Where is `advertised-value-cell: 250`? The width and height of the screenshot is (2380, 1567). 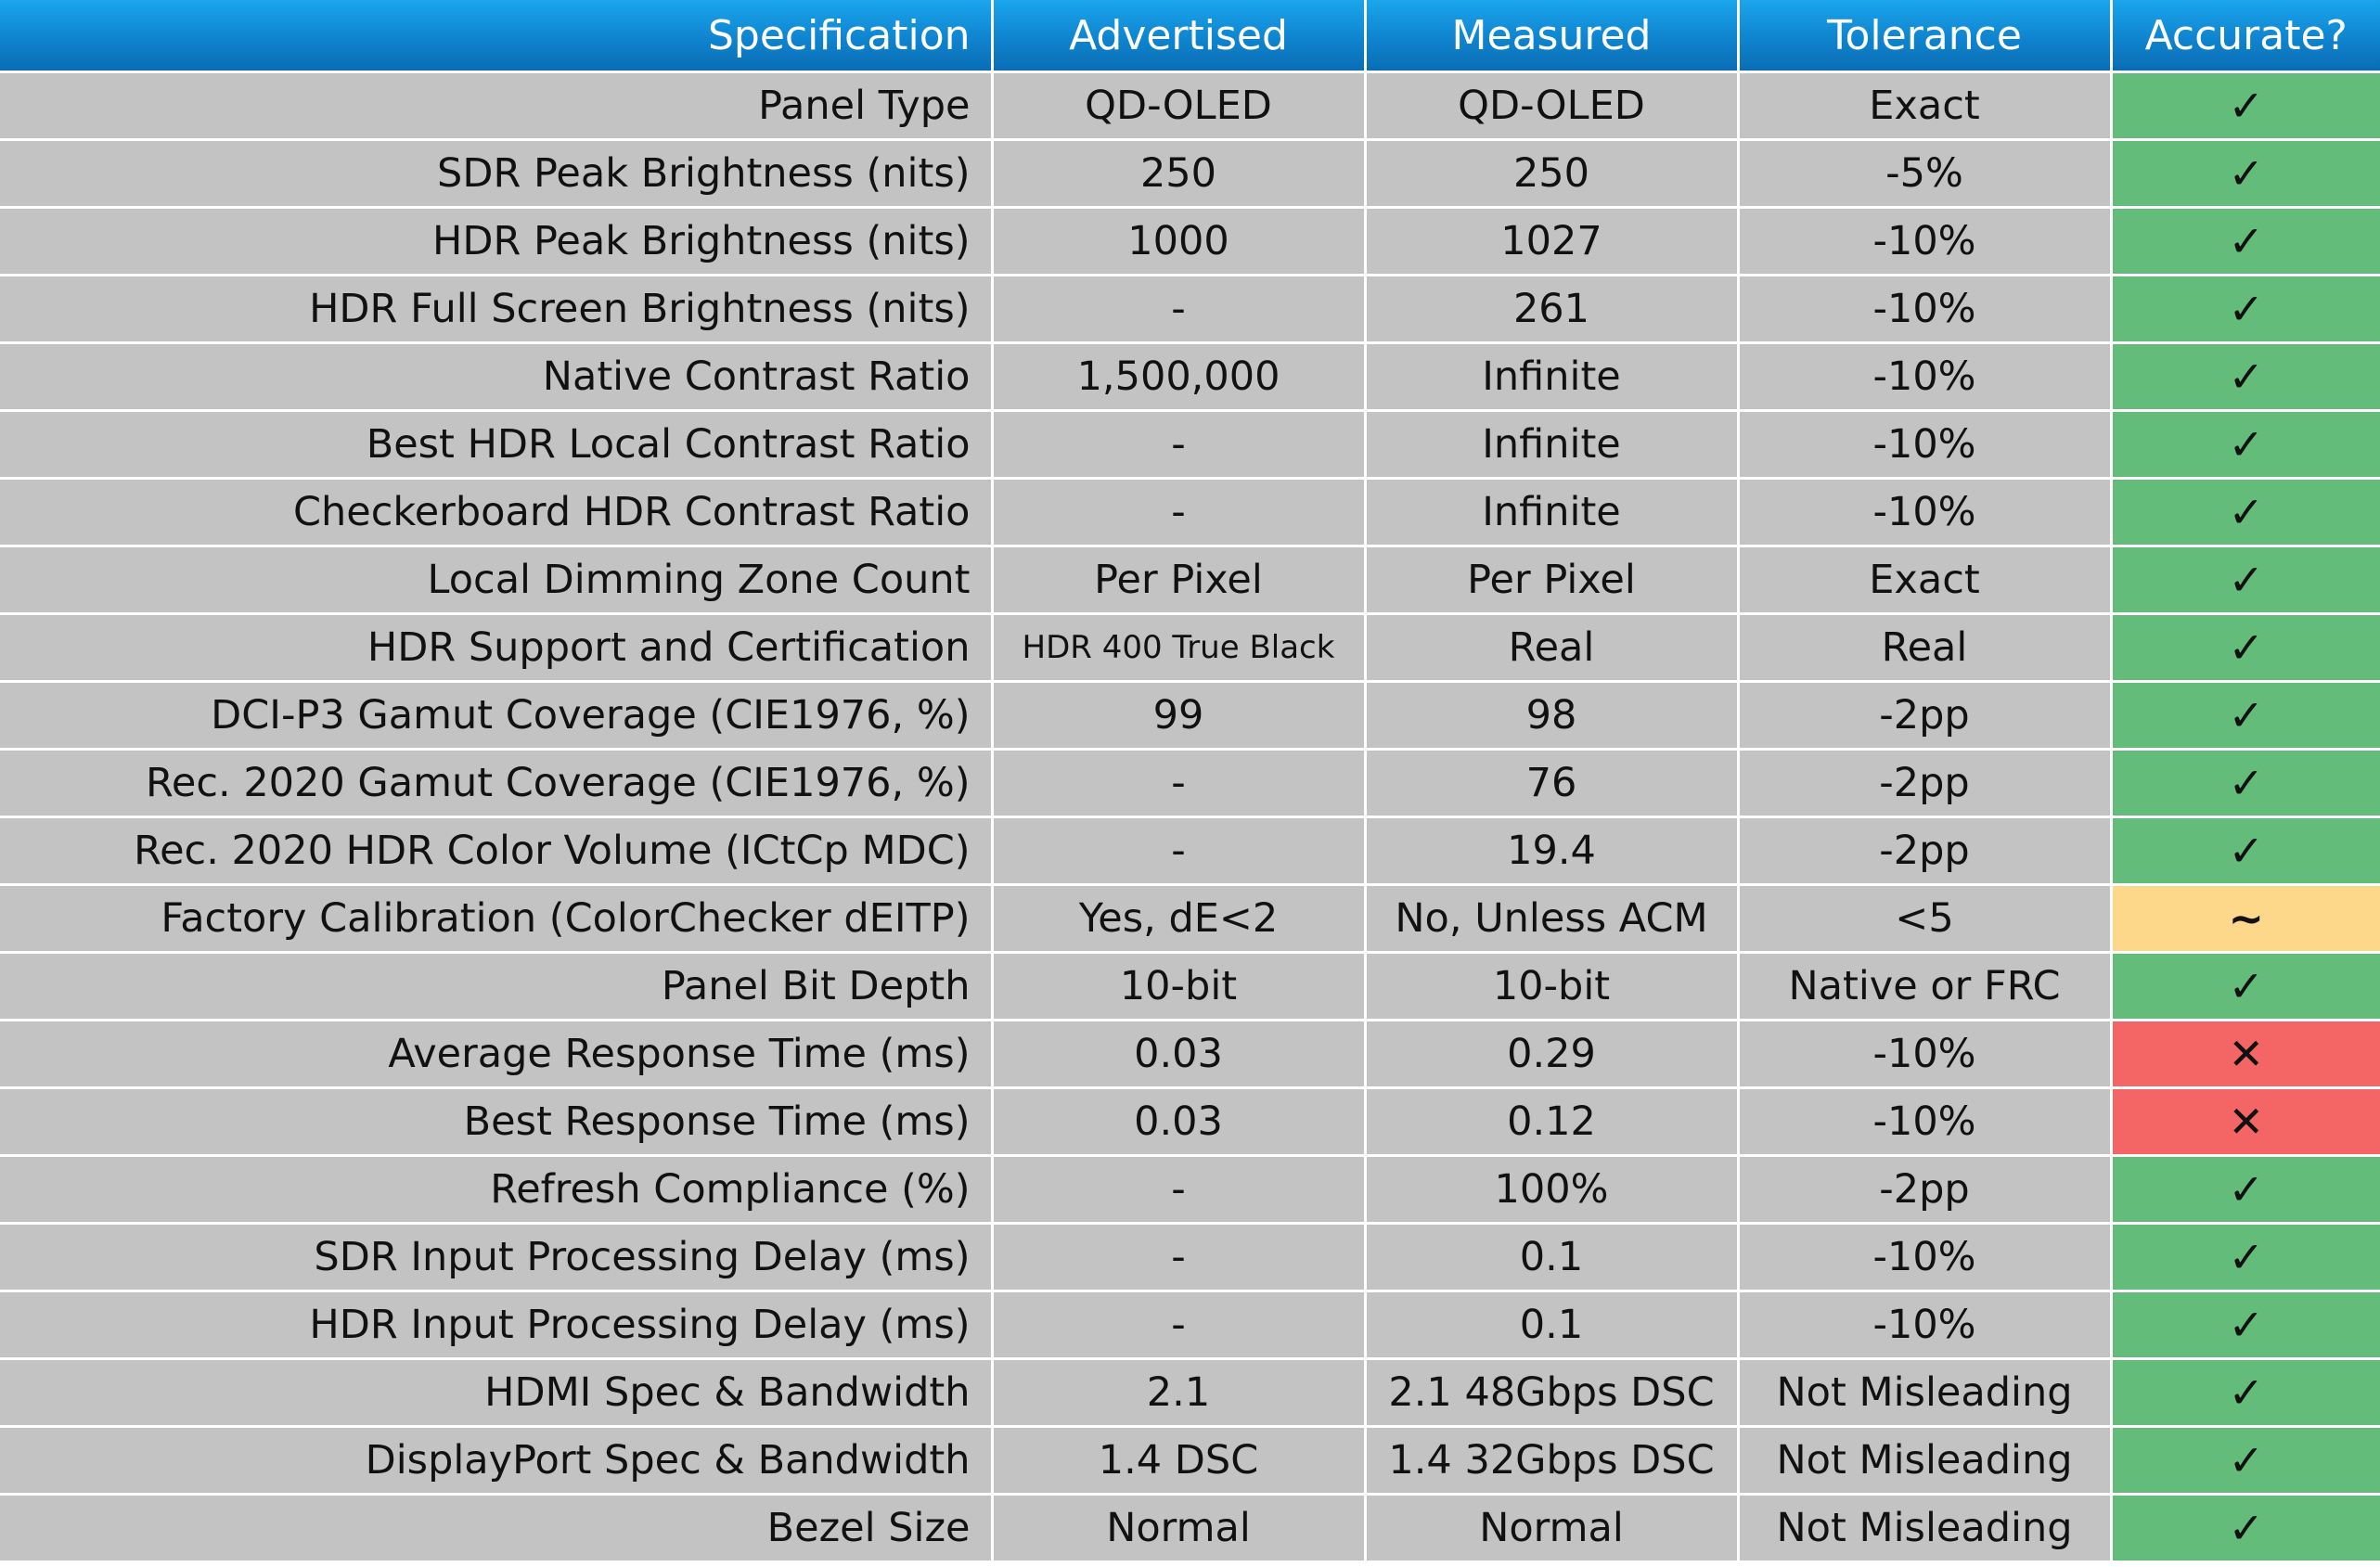 advertised-value-cell: 250 is located at coordinates (1179, 174).